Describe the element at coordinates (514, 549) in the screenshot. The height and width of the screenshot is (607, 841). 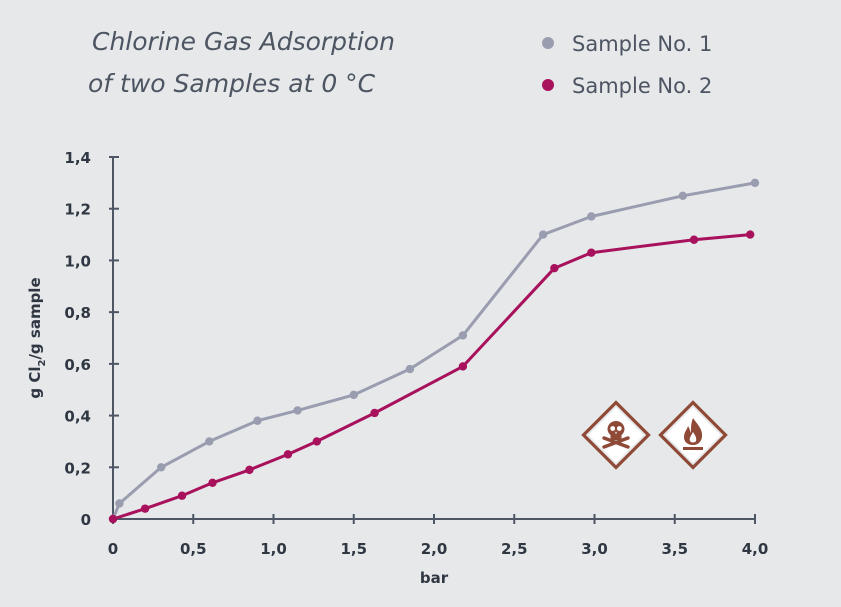
I see `x-tick-label: 2,5` at that location.